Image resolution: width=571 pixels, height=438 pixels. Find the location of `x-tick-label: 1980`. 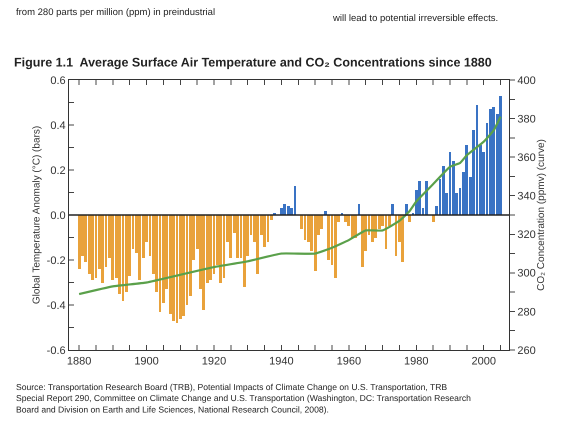

x-tick-label: 1980 is located at coordinates (416, 361).